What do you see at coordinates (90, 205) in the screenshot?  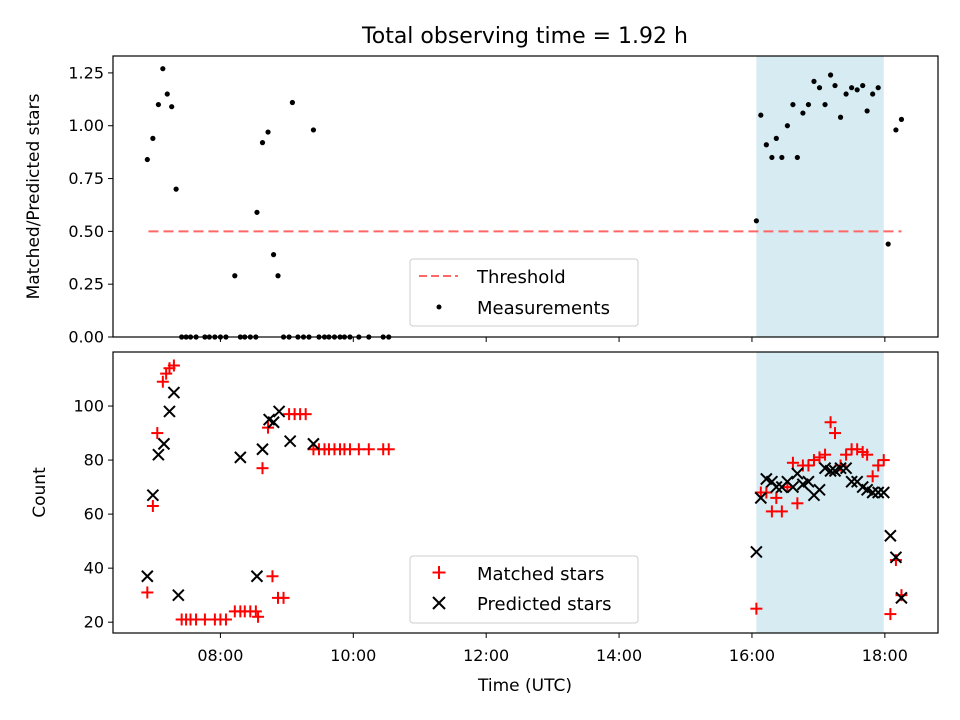 I see `top-y-ticks: 0.00 0.25 0.50 0.75 1.00 1.25` at bounding box center [90, 205].